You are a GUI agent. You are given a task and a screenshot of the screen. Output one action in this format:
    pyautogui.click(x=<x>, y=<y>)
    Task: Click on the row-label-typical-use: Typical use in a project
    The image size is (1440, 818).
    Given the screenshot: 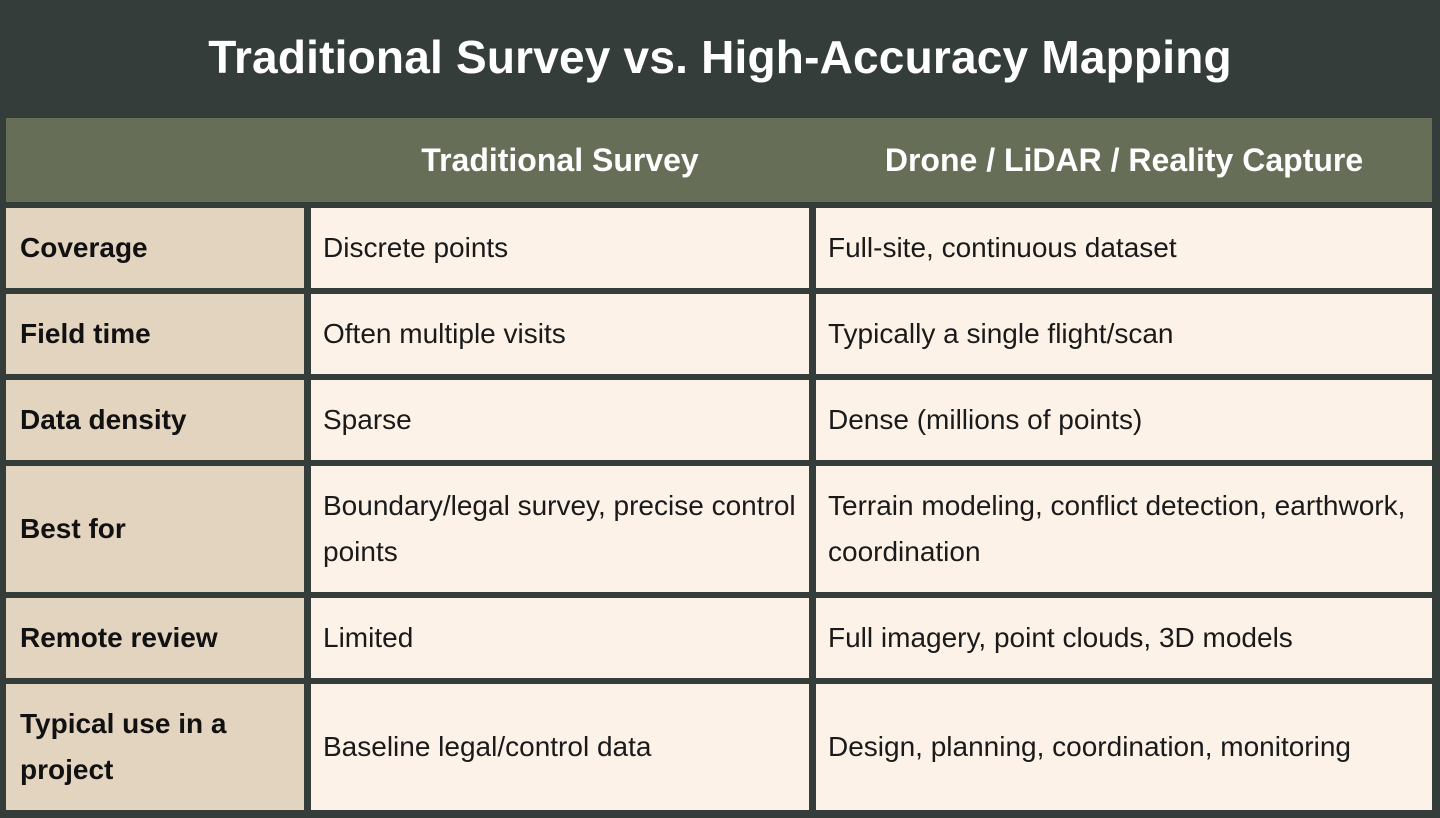 What is the action you would take?
    pyautogui.click(x=155, y=747)
    